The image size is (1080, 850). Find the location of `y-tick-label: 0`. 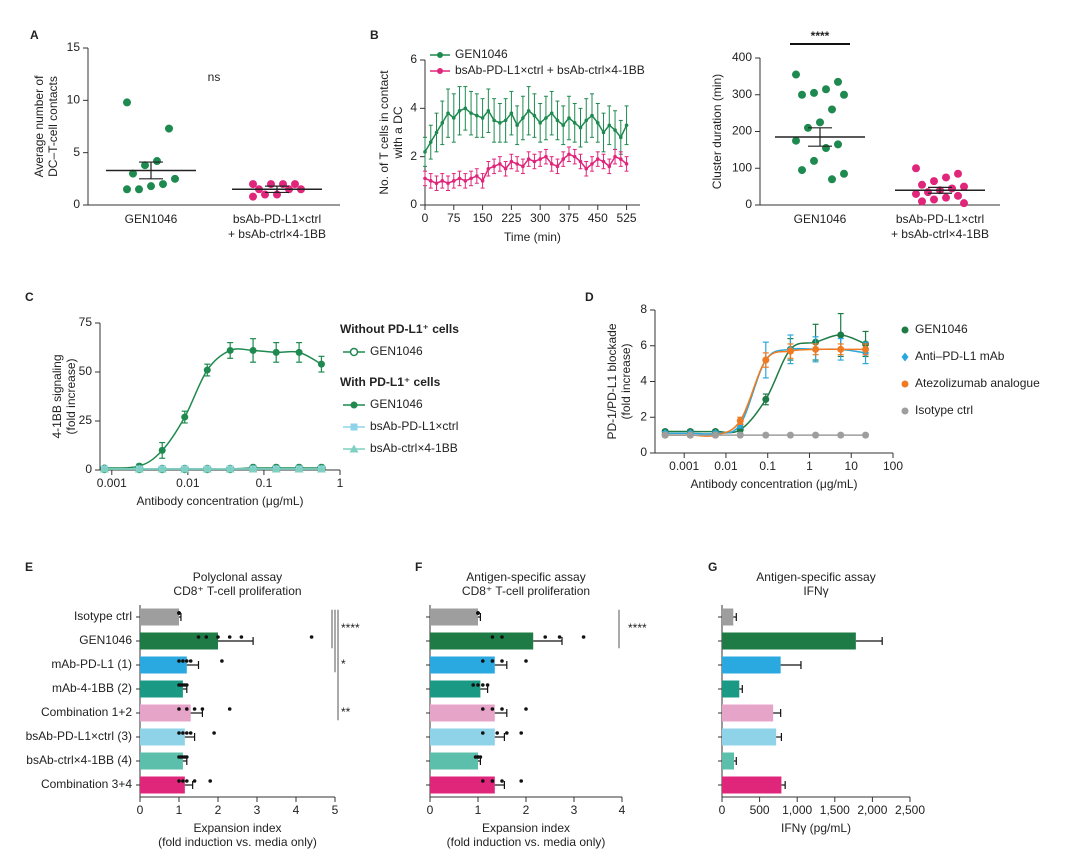

y-tick-label: 0 is located at coordinates (88, 469).